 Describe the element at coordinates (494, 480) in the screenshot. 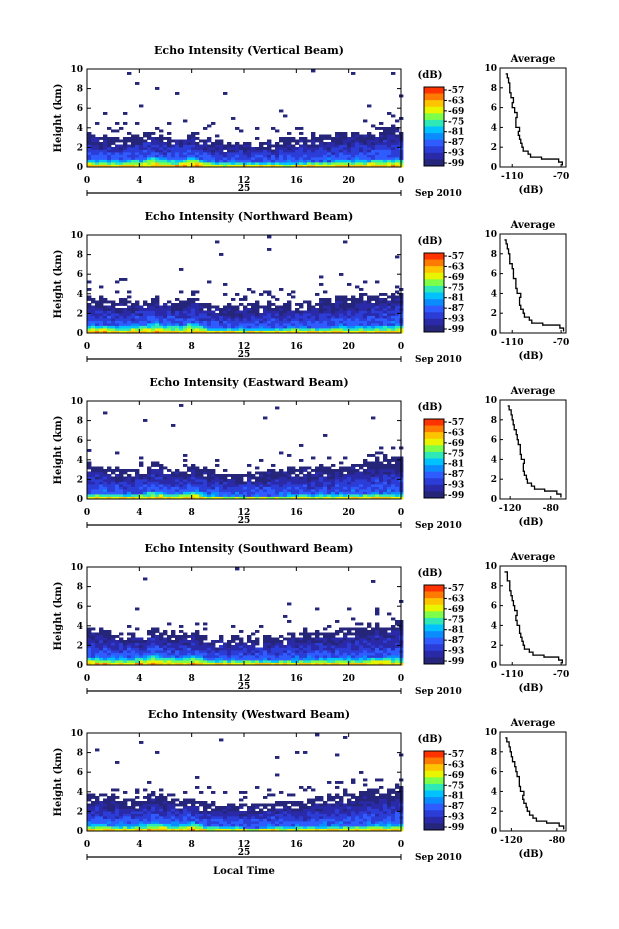

I see `average-y-tick-label: 2` at that location.